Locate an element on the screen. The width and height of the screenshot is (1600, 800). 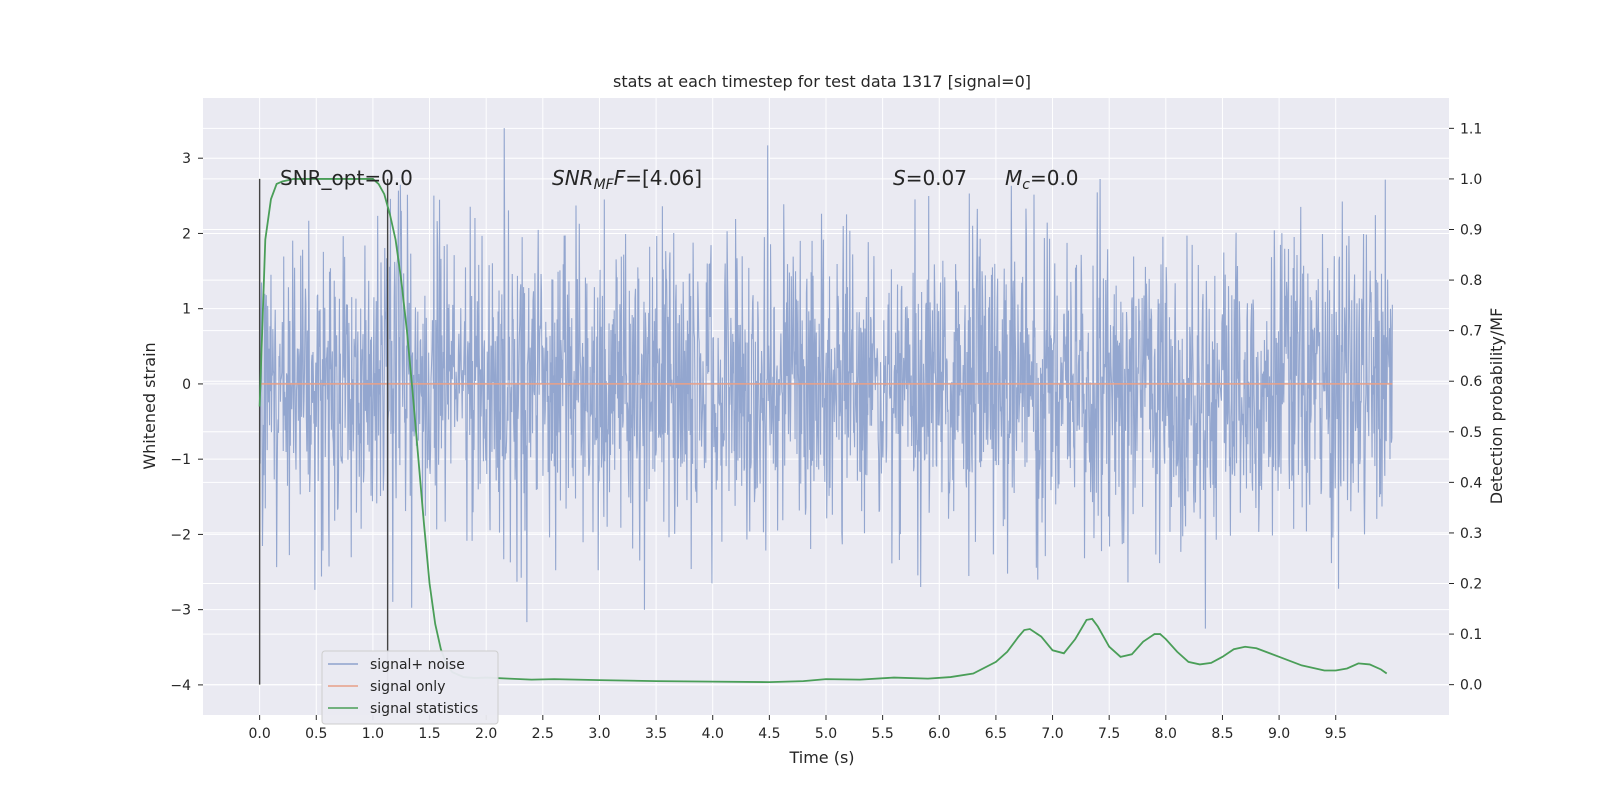
annotation-snr-mf-main: SNR is located at coordinates (573, 178).